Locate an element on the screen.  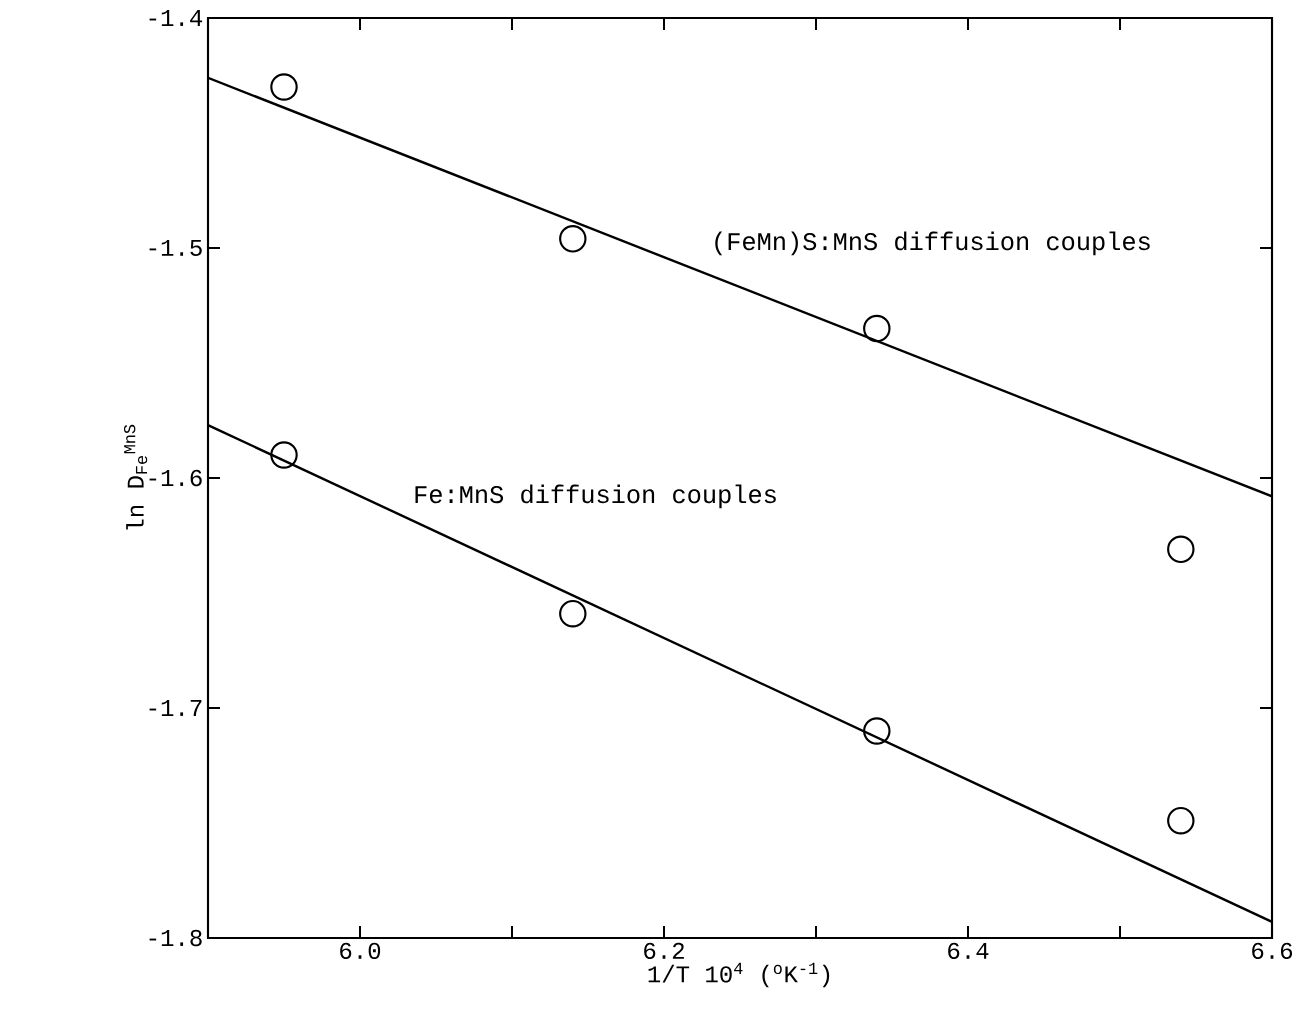
annotation: (FeMn)S:MnS diffusion couples is located at coordinates (932, 243).